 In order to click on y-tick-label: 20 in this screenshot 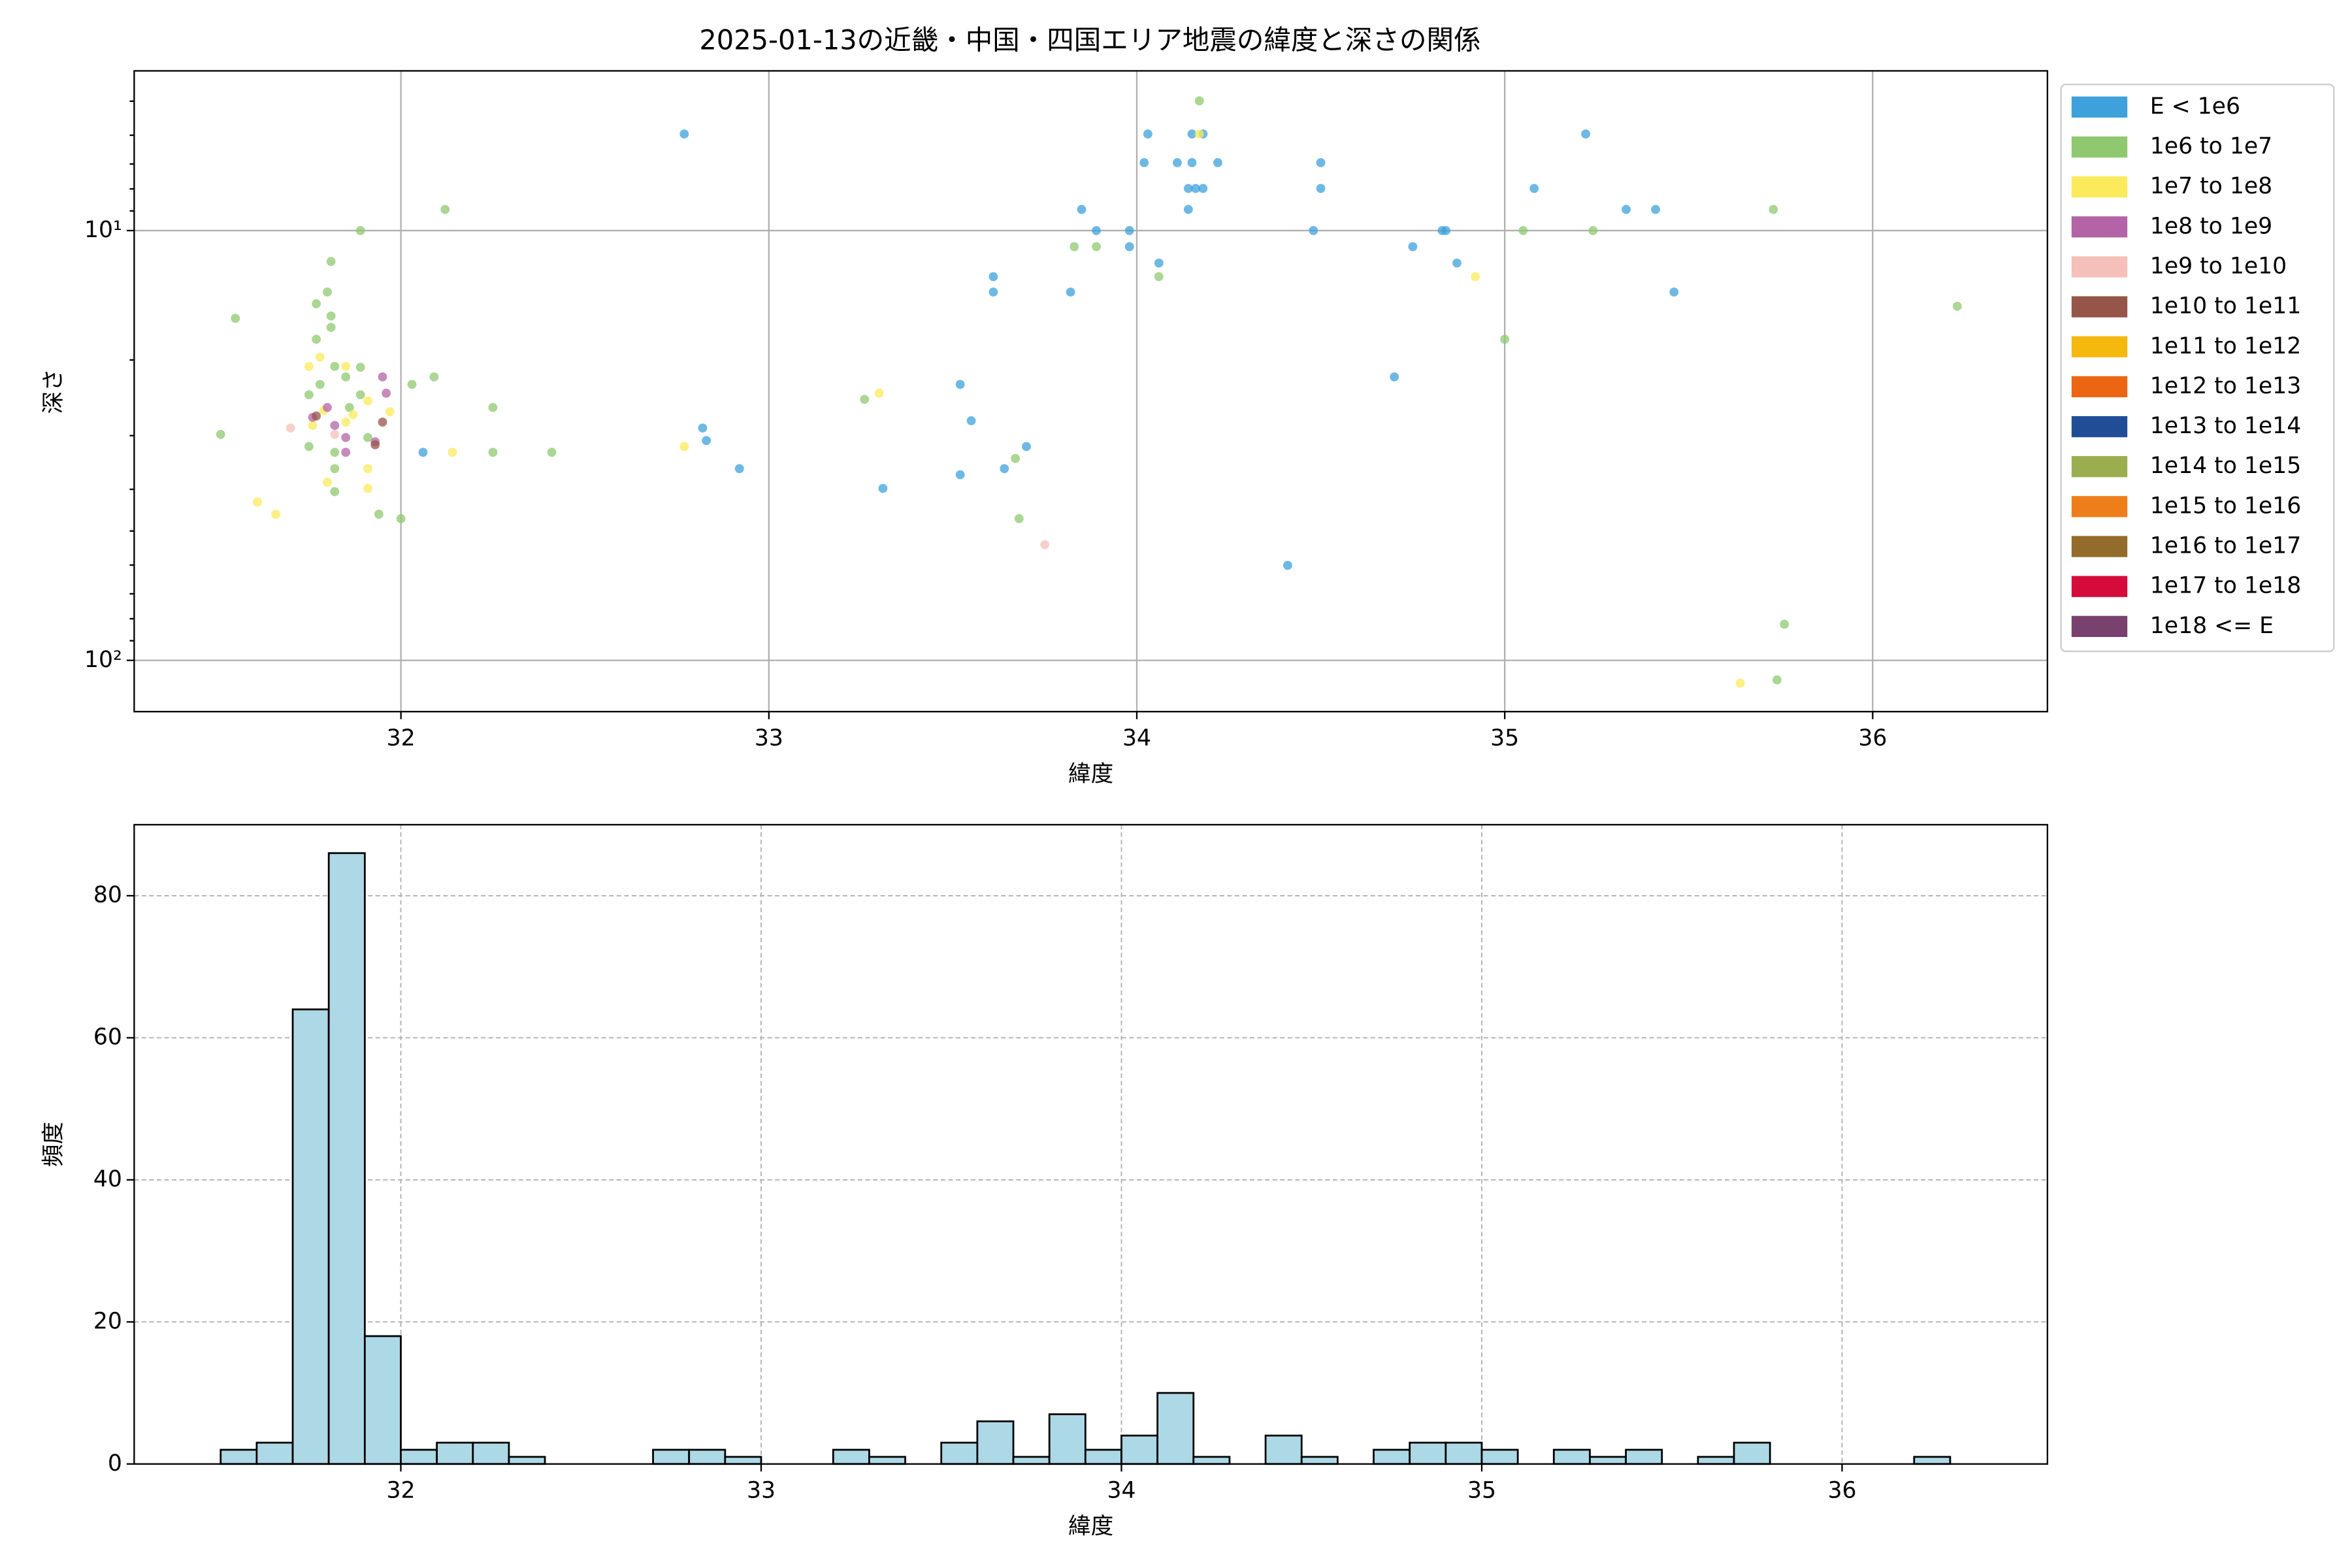, I will do `click(107, 1321)`.